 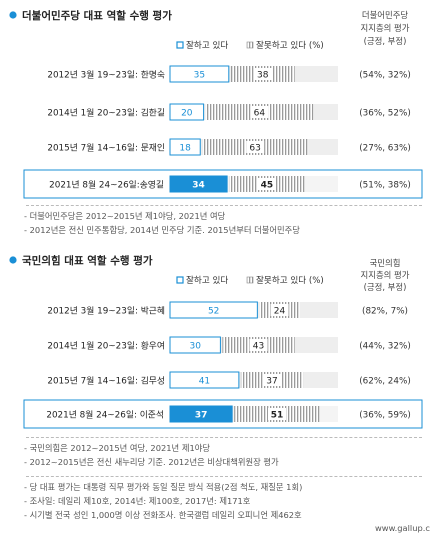 I want to click on ppp-bar-bad-label: 37, so click(x=271, y=382).